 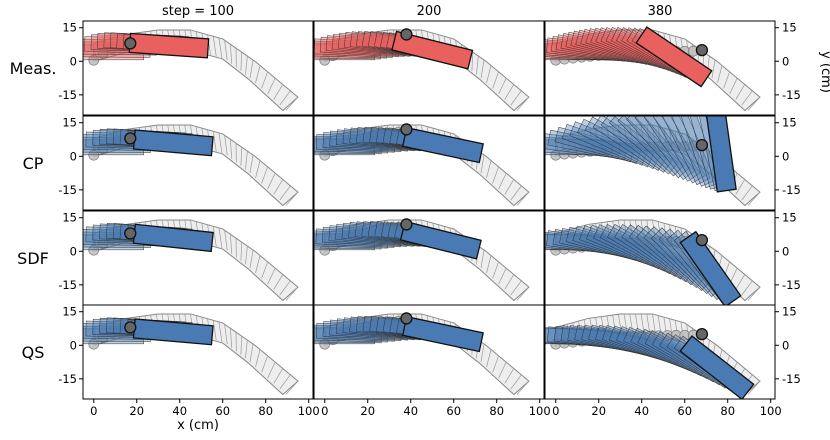 I want to click on panel-cp-col3: 15 0 -15, so click(x=672, y=163).